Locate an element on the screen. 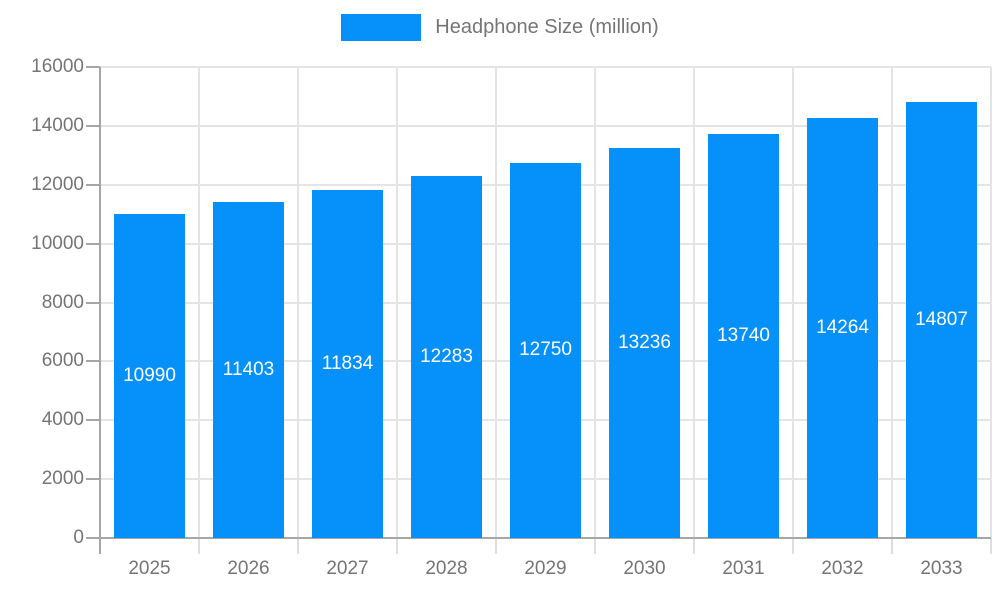 The width and height of the screenshot is (1000, 600). bar-value-label: 14264 is located at coordinates (842, 328).